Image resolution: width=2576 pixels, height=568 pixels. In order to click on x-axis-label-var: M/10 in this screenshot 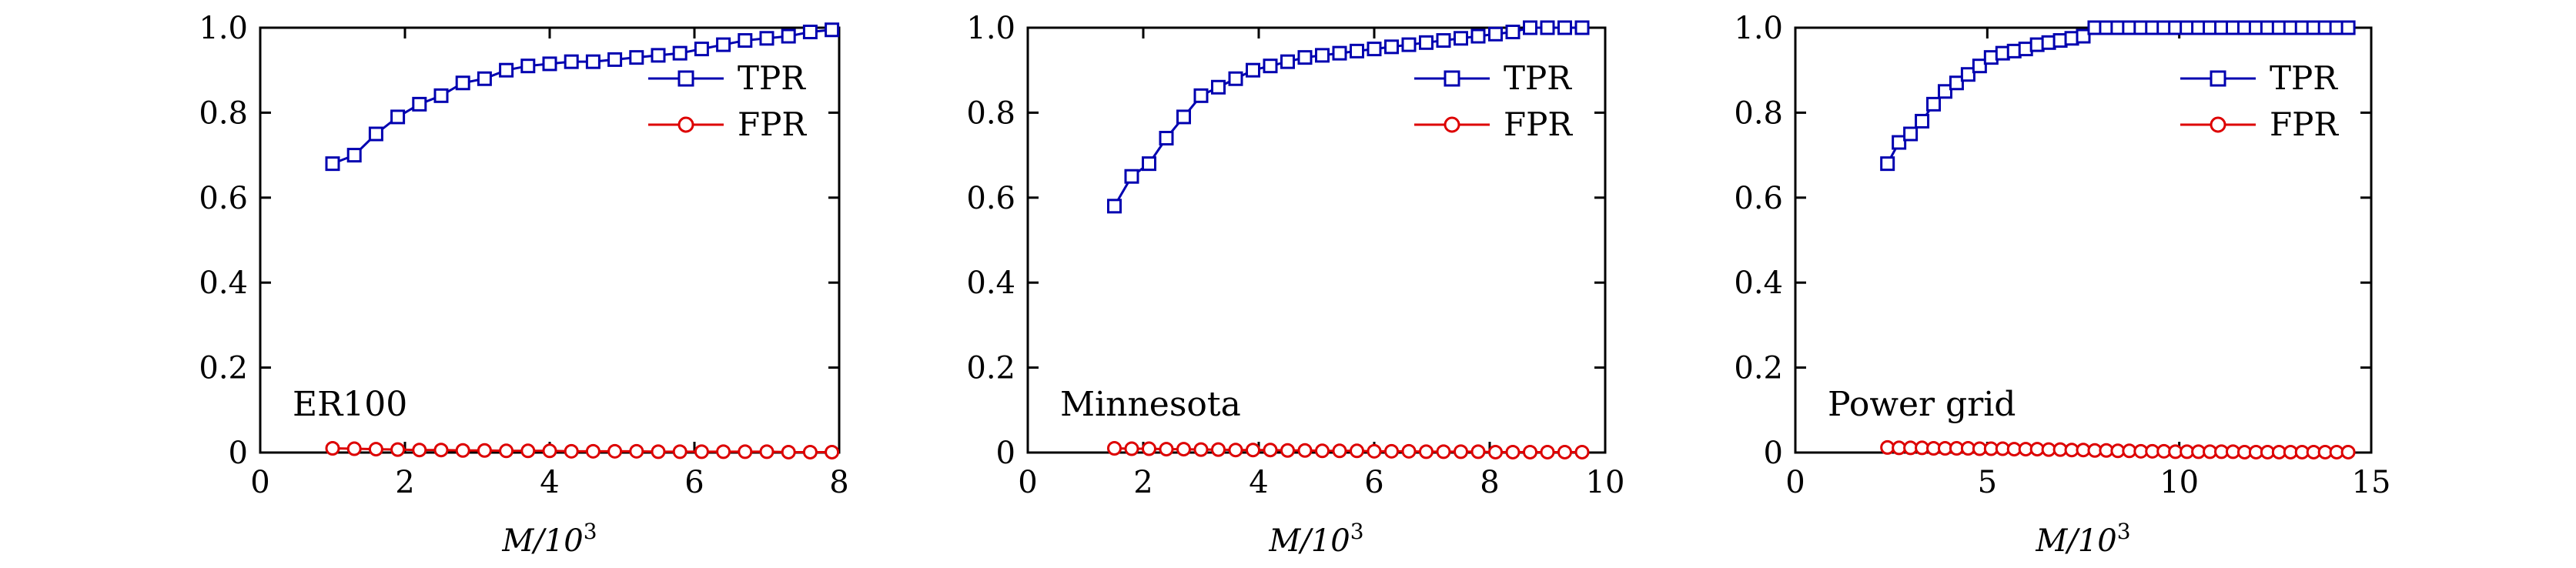, I will do `click(1309, 541)`.